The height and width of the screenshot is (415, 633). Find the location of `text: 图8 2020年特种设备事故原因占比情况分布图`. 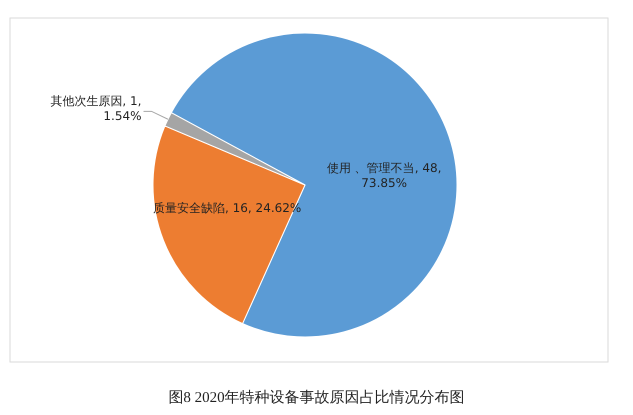

text: 图8 2020年特种设备事故原因占比情况分布图 is located at coordinates (316, 397).